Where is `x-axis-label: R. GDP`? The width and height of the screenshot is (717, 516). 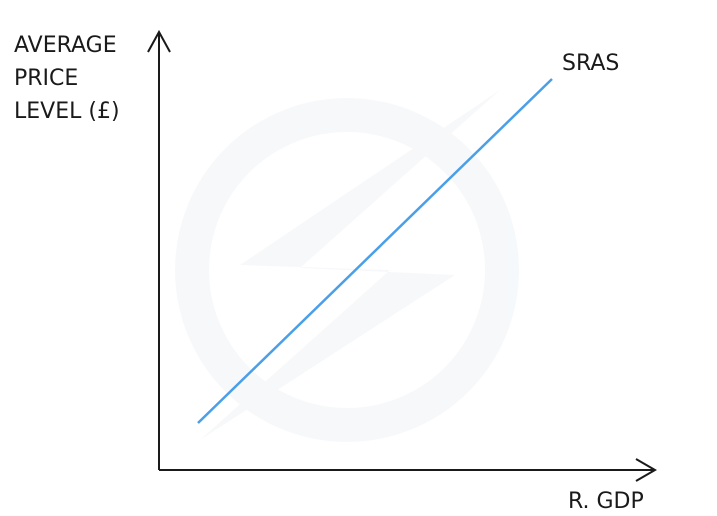
x-axis-label: R. GDP is located at coordinates (606, 501).